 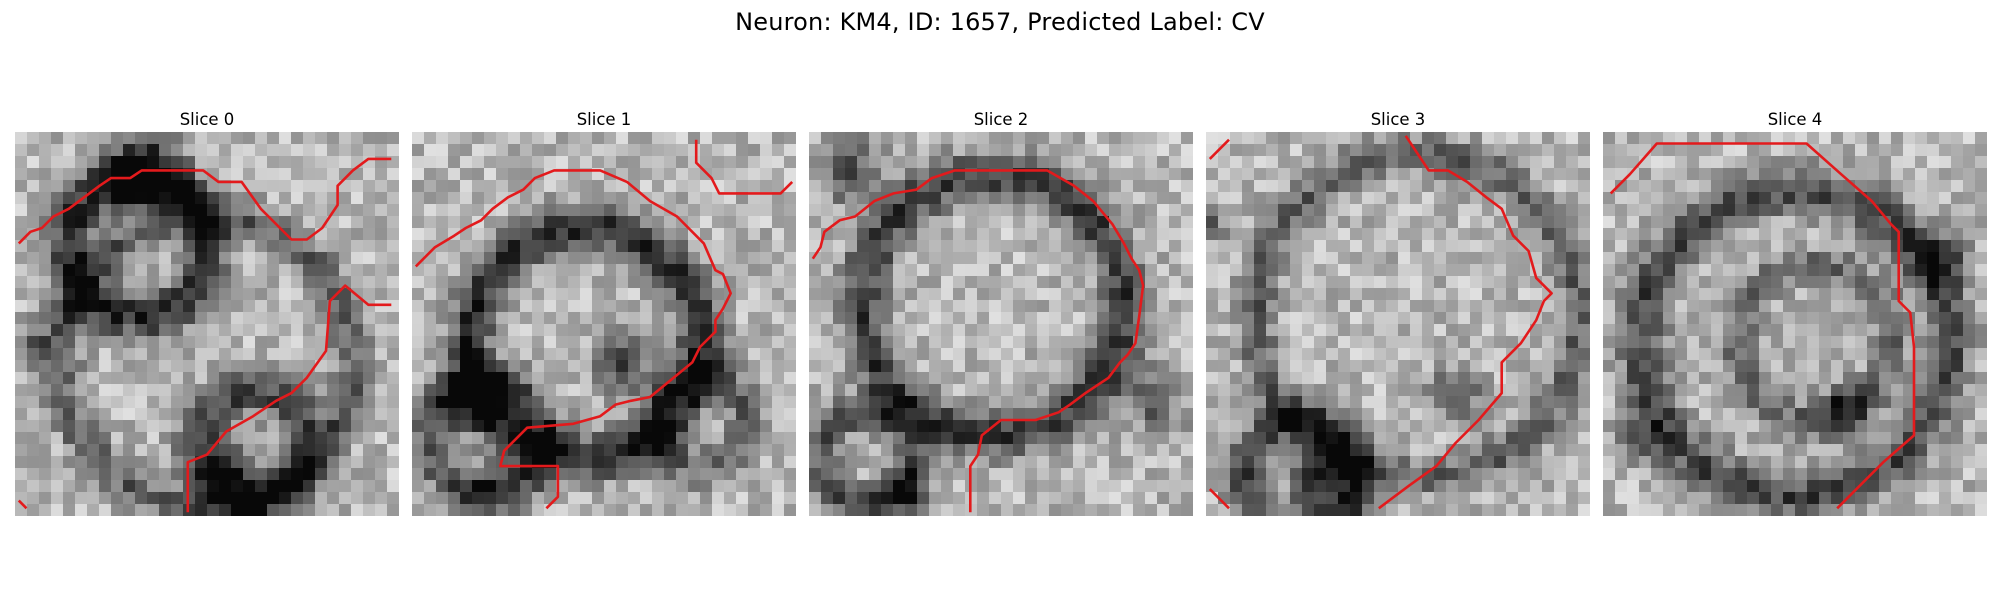 What do you see at coordinates (1001, 119) in the screenshot?
I see `slice-title-2: Slice 2` at bounding box center [1001, 119].